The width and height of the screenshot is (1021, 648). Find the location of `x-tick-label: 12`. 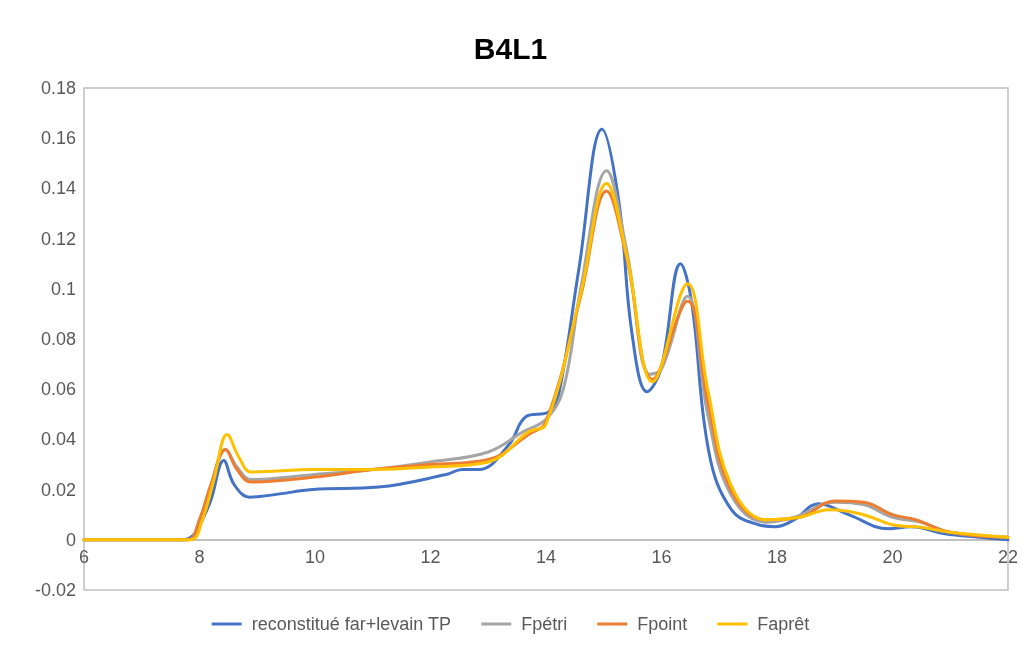

x-tick-label: 12 is located at coordinates (430, 556).